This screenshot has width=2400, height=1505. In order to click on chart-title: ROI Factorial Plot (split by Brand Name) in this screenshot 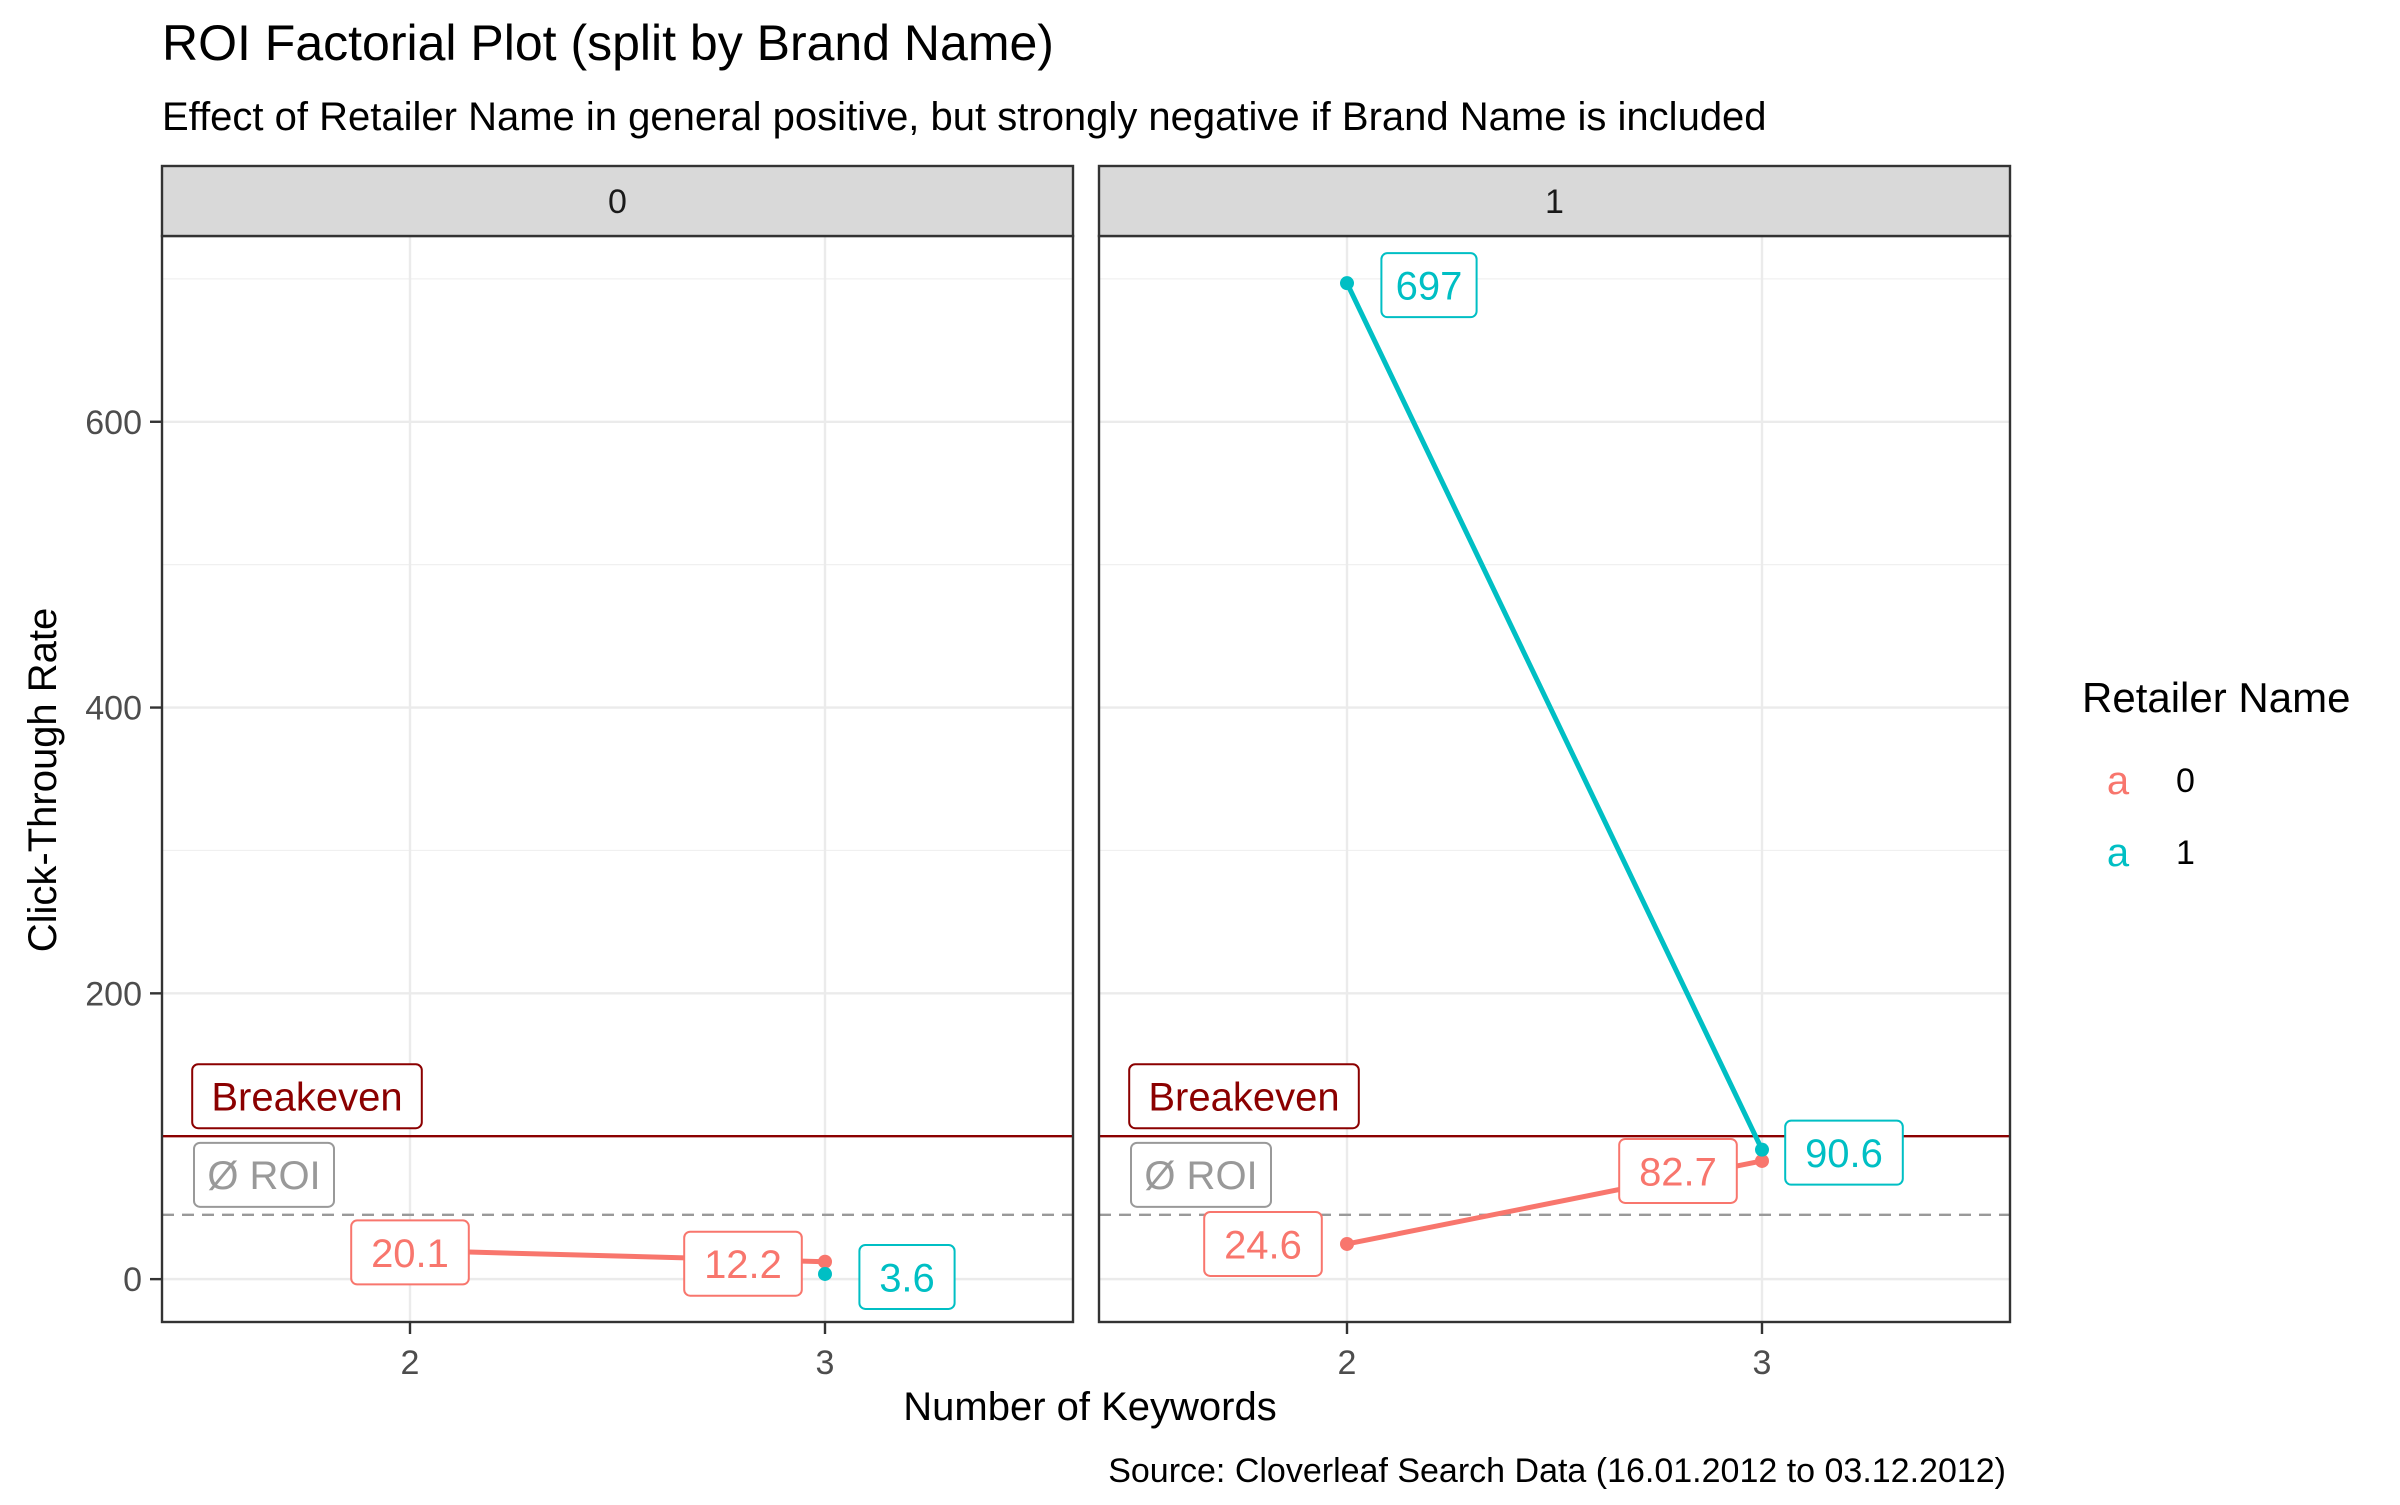, I will do `click(608, 43)`.